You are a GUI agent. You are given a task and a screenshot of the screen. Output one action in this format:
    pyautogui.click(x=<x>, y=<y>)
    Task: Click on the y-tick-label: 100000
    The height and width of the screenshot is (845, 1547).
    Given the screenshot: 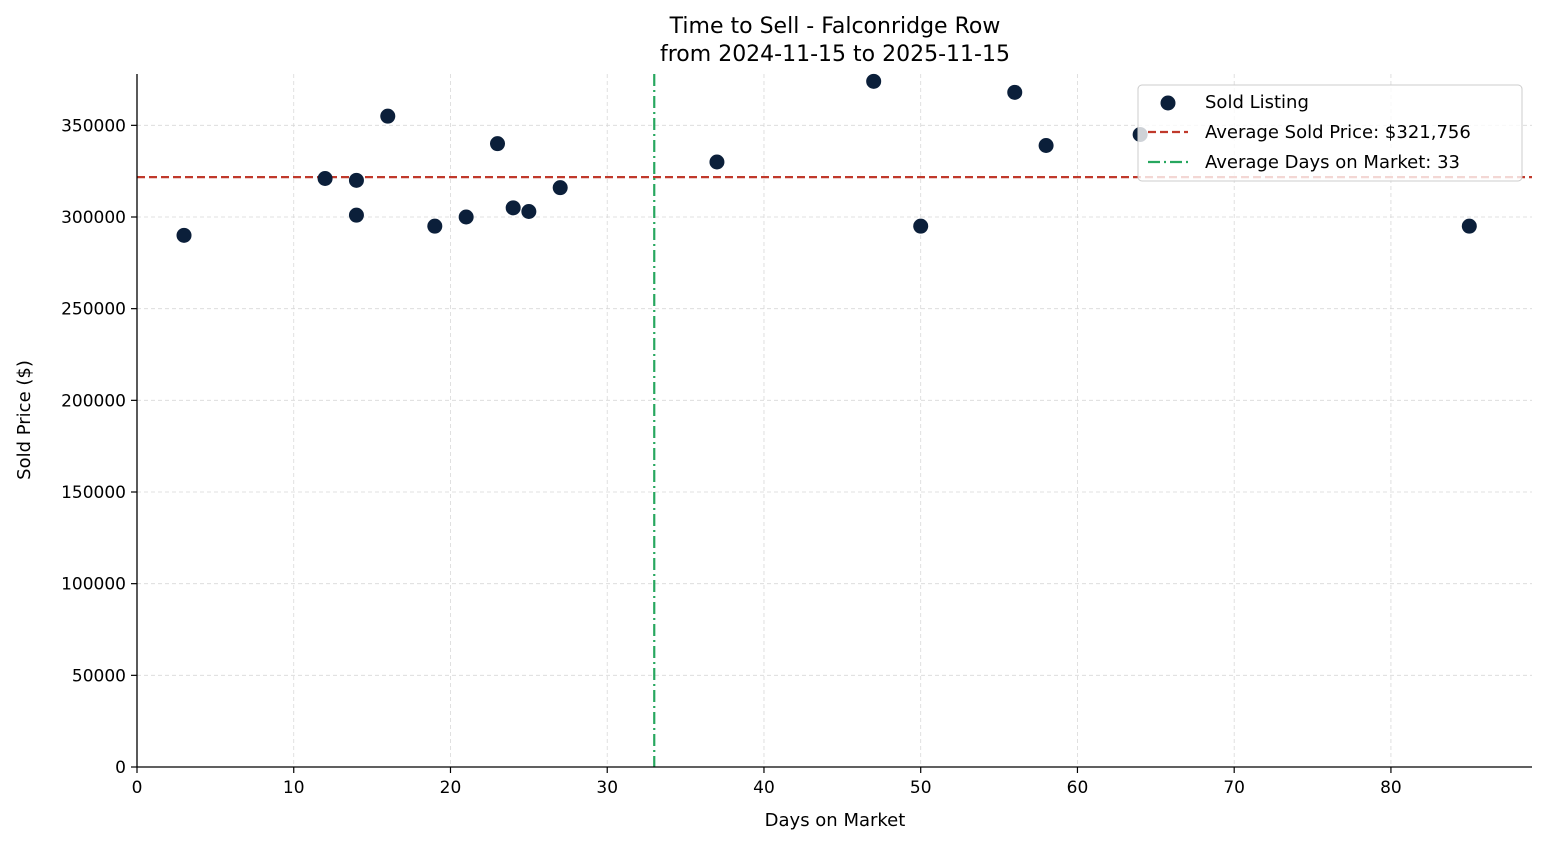 What is the action you would take?
    pyautogui.click(x=93, y=585)
    